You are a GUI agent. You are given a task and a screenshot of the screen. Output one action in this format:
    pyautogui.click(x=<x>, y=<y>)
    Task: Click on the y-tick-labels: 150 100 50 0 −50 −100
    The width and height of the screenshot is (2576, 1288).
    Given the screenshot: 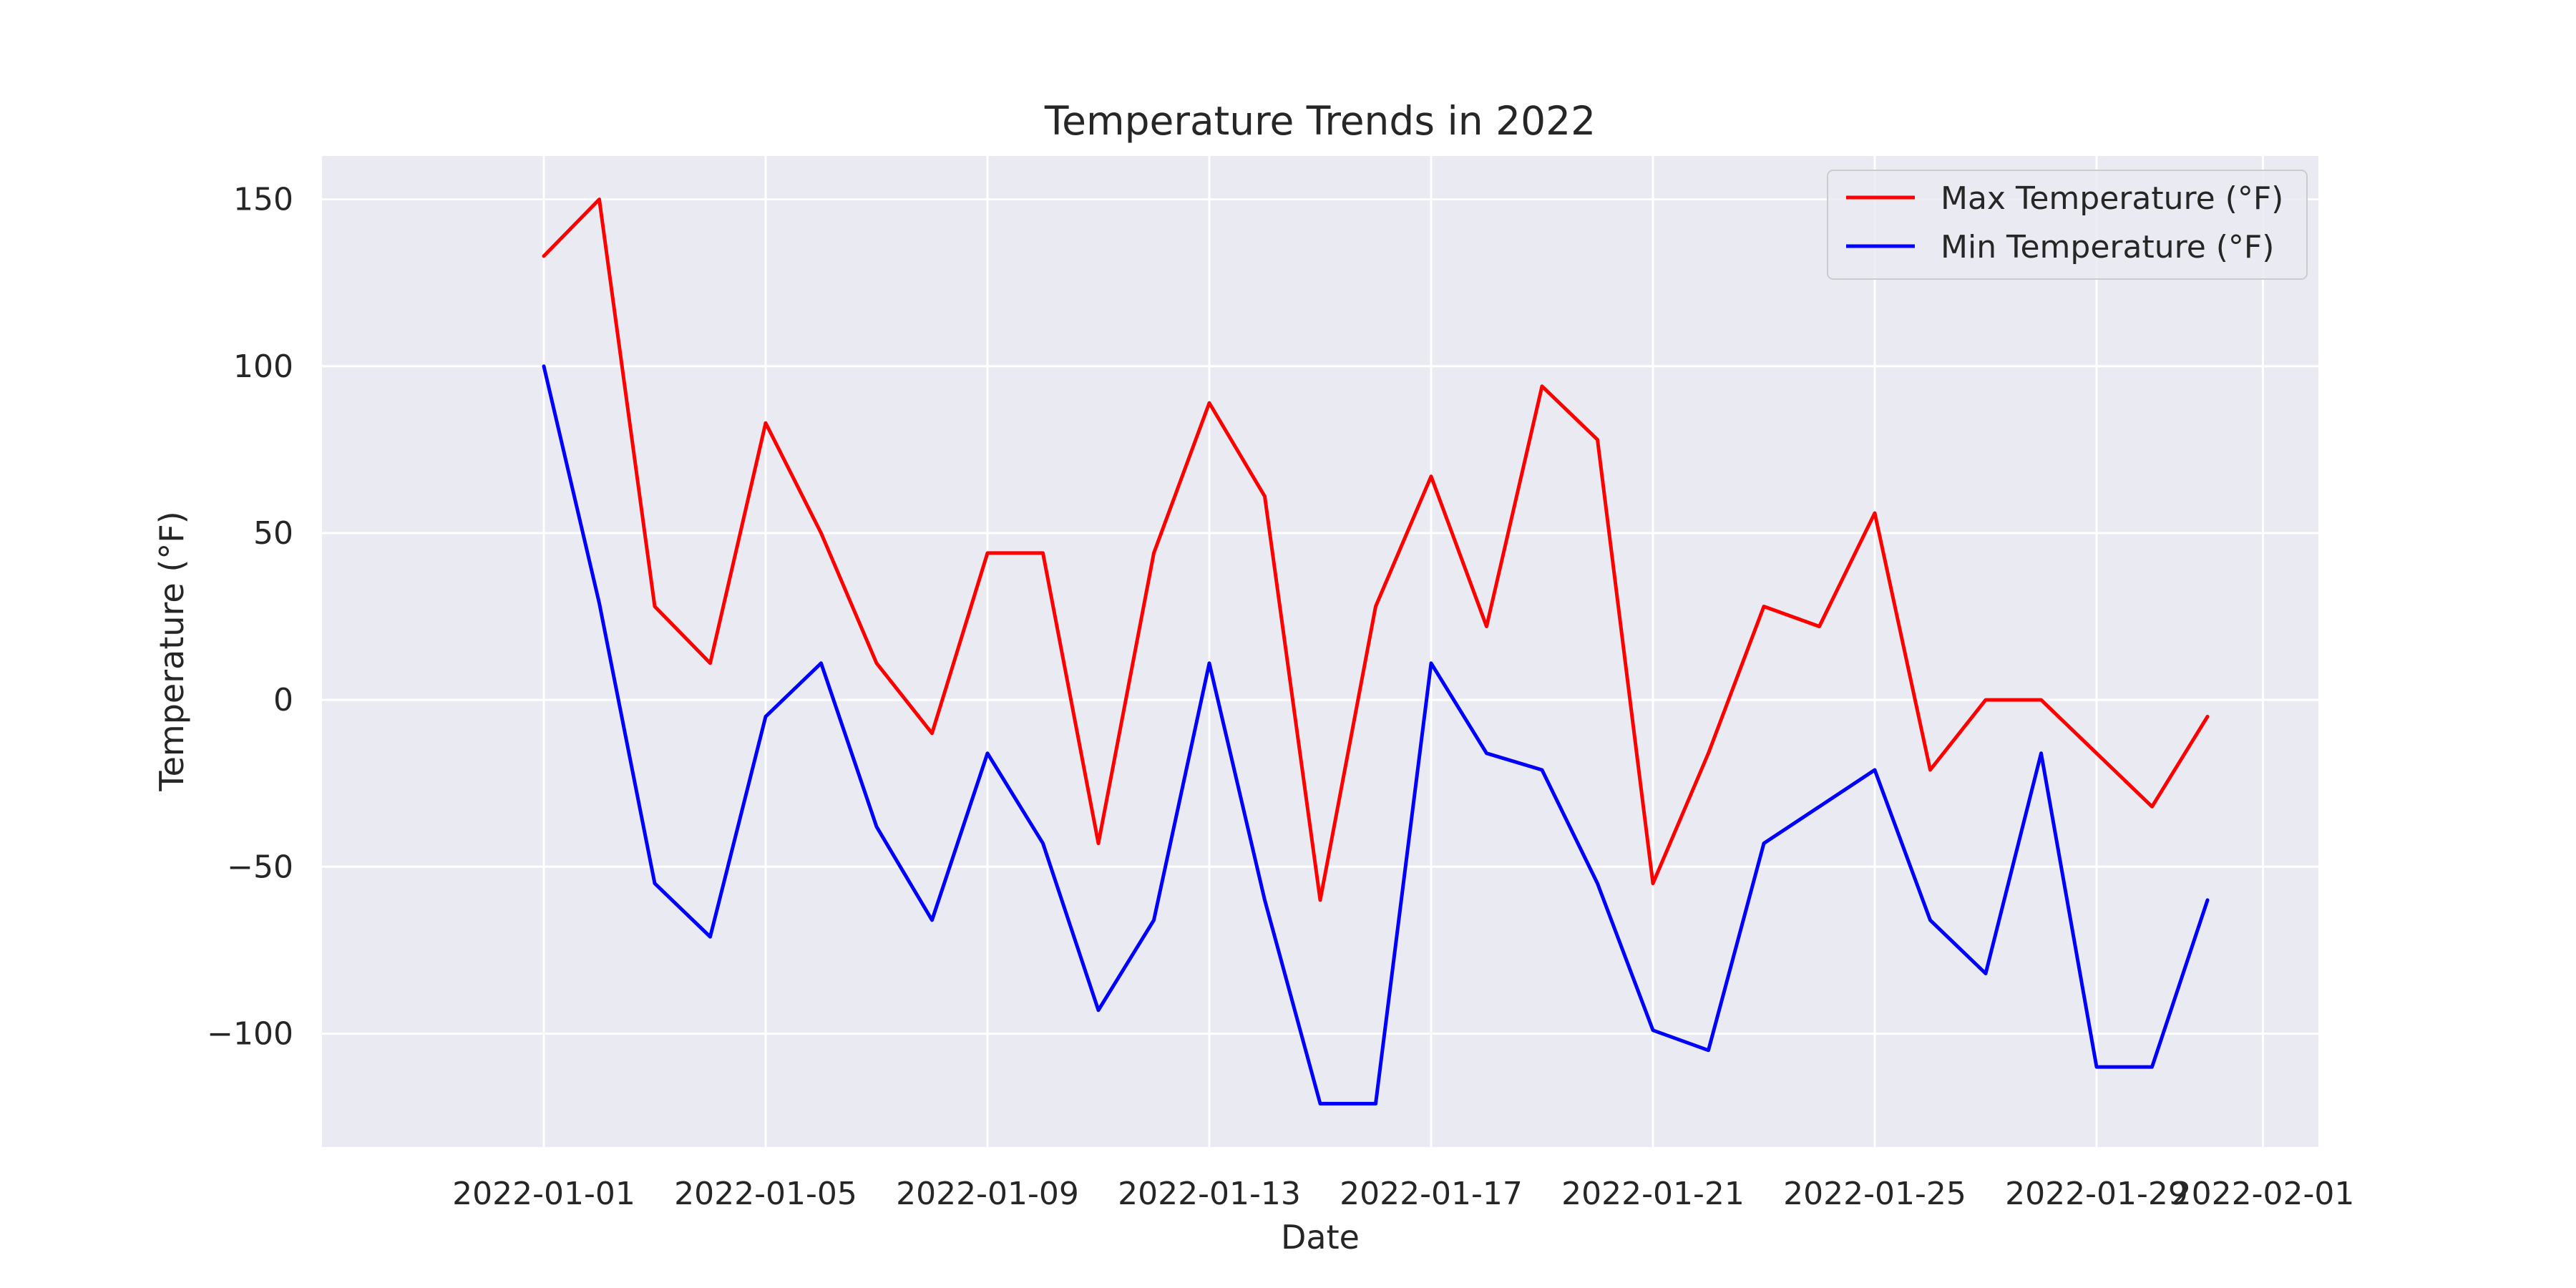 What is the action you would take?
    pyautogui.click(x=250, y=617)
    